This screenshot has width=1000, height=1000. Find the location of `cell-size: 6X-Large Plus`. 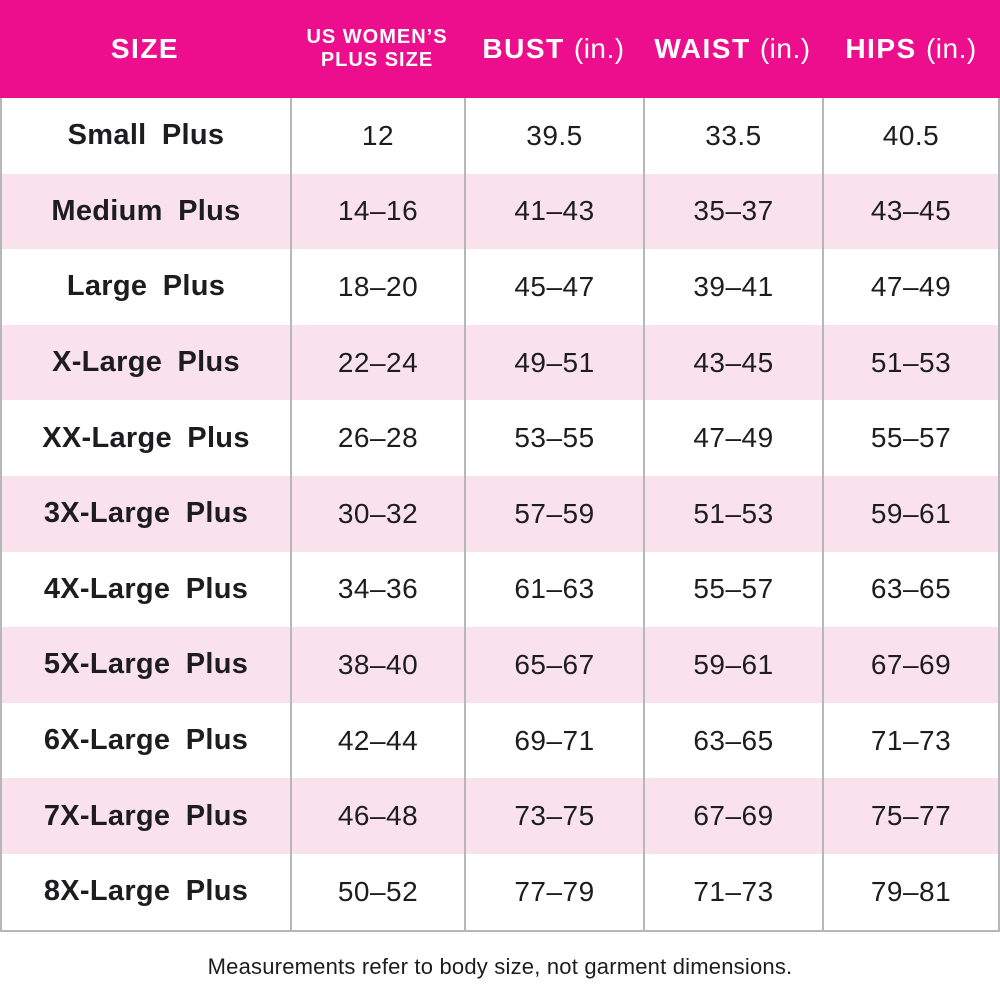

cell-size: 6X-Large Plus is located at coordinates (146, 740).